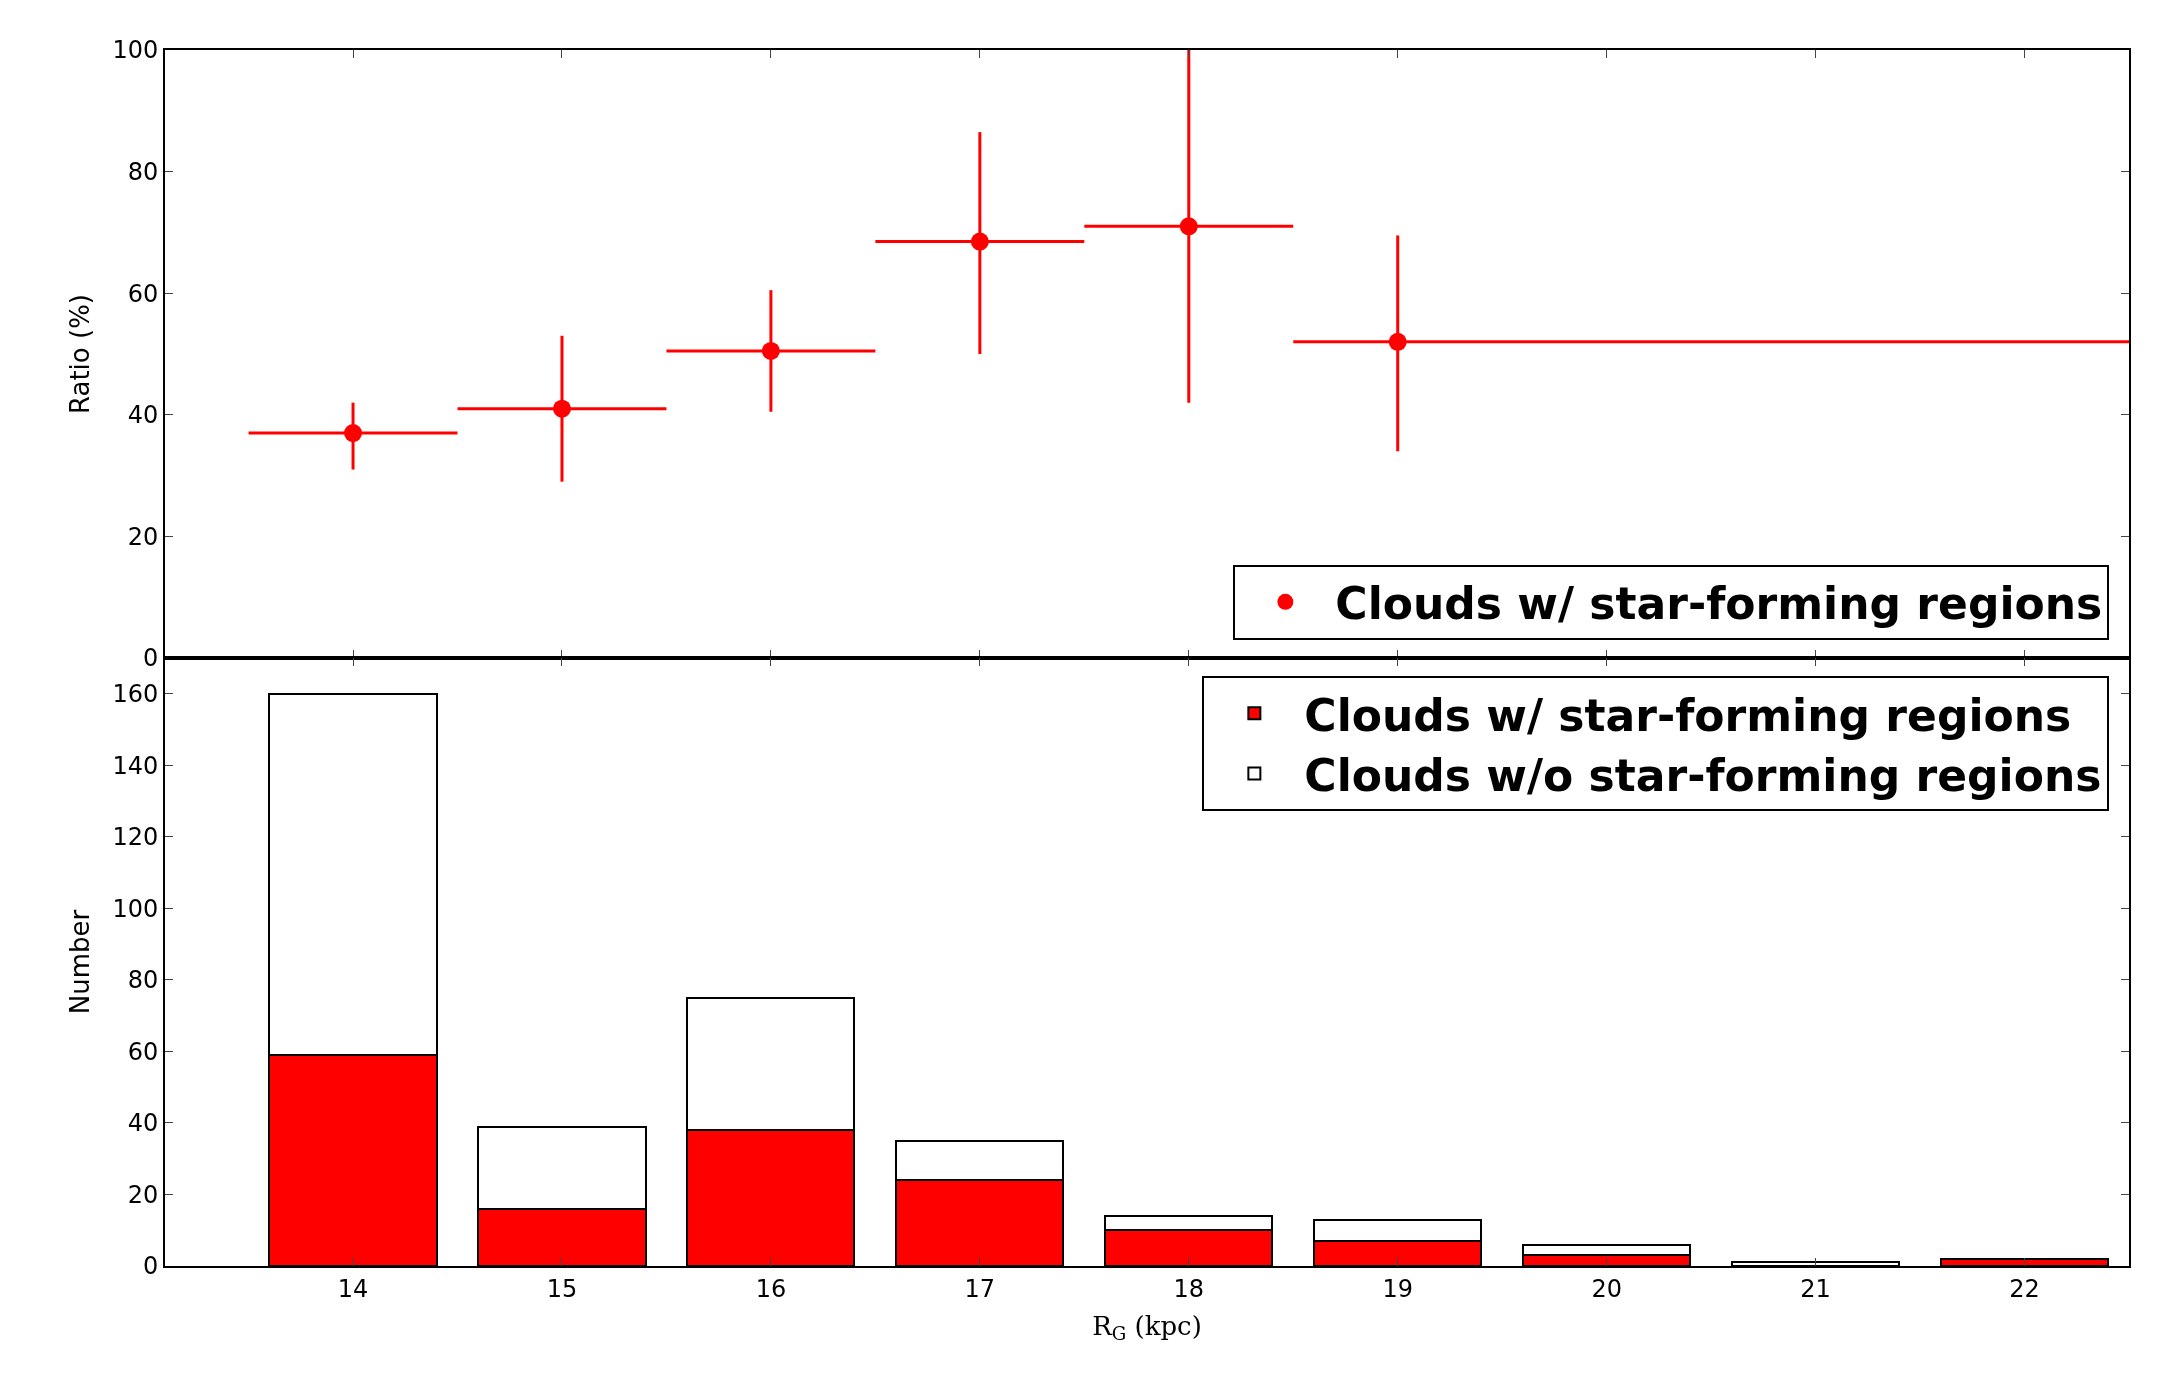 The height and width of the screenshot is (1376, 2184). What do you see at coordinates (1815, 1288) in the screenshot?
I see `x-tick-label: 21` at bounding box center [1815, 1288].